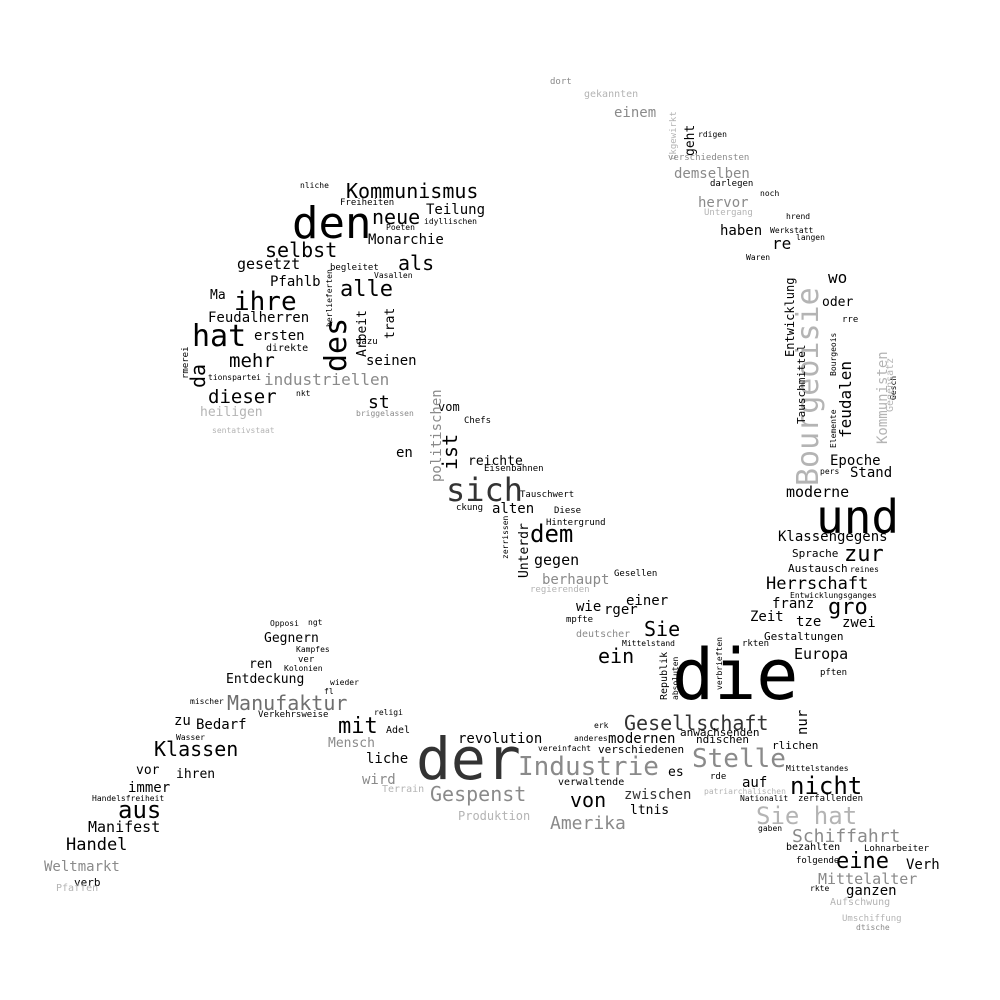  I want to click on word-heiligen: heiligen, so click(231, 412).